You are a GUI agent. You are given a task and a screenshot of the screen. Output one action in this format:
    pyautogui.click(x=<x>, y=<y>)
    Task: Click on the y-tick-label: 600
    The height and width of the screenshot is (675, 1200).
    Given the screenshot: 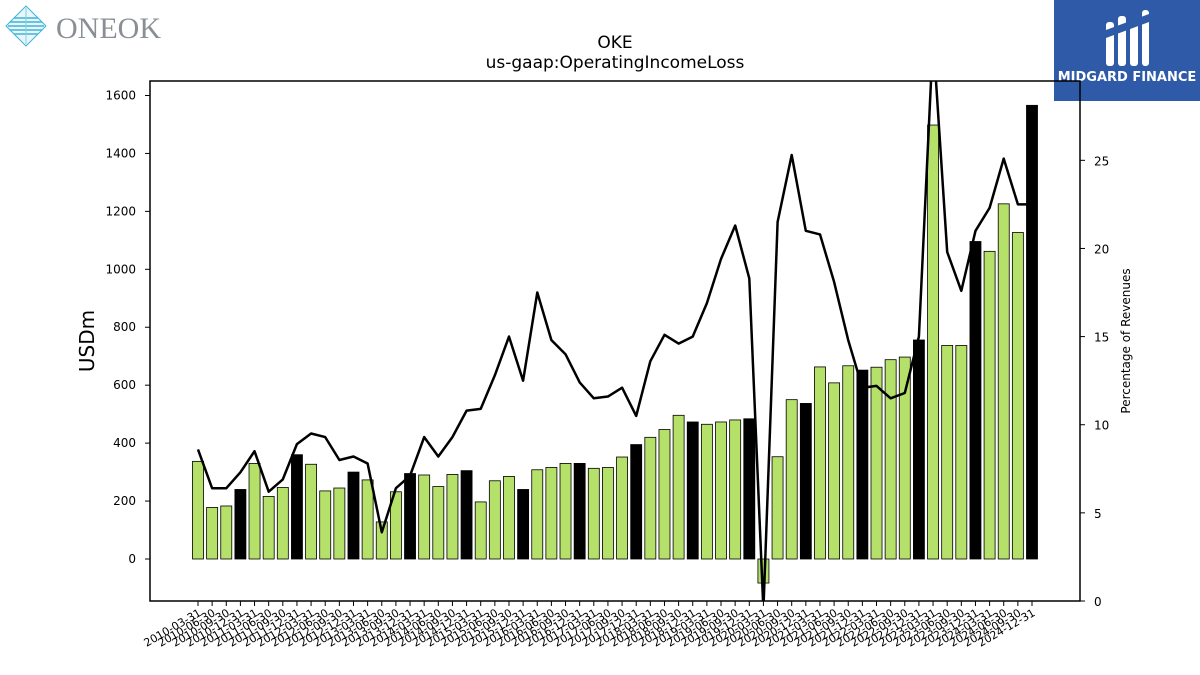 What is the action you would take?
    pyautogui.click(x=124, y=385)
    